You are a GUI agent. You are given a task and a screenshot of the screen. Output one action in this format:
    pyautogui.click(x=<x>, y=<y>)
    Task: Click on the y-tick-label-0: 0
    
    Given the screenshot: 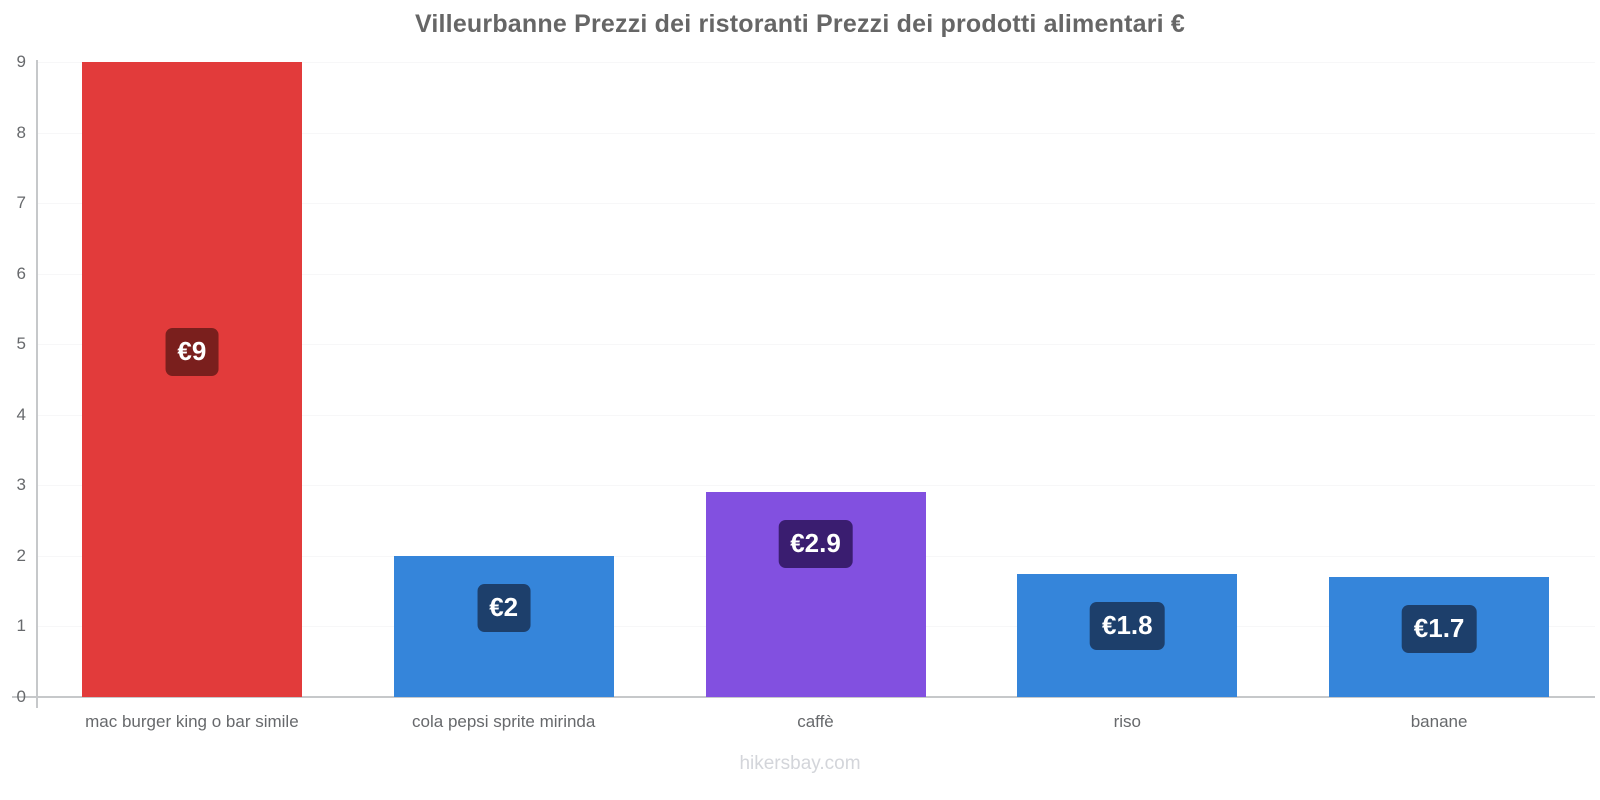 What is the action you would take?
    pyautogui.click(x=21, y=696)
    